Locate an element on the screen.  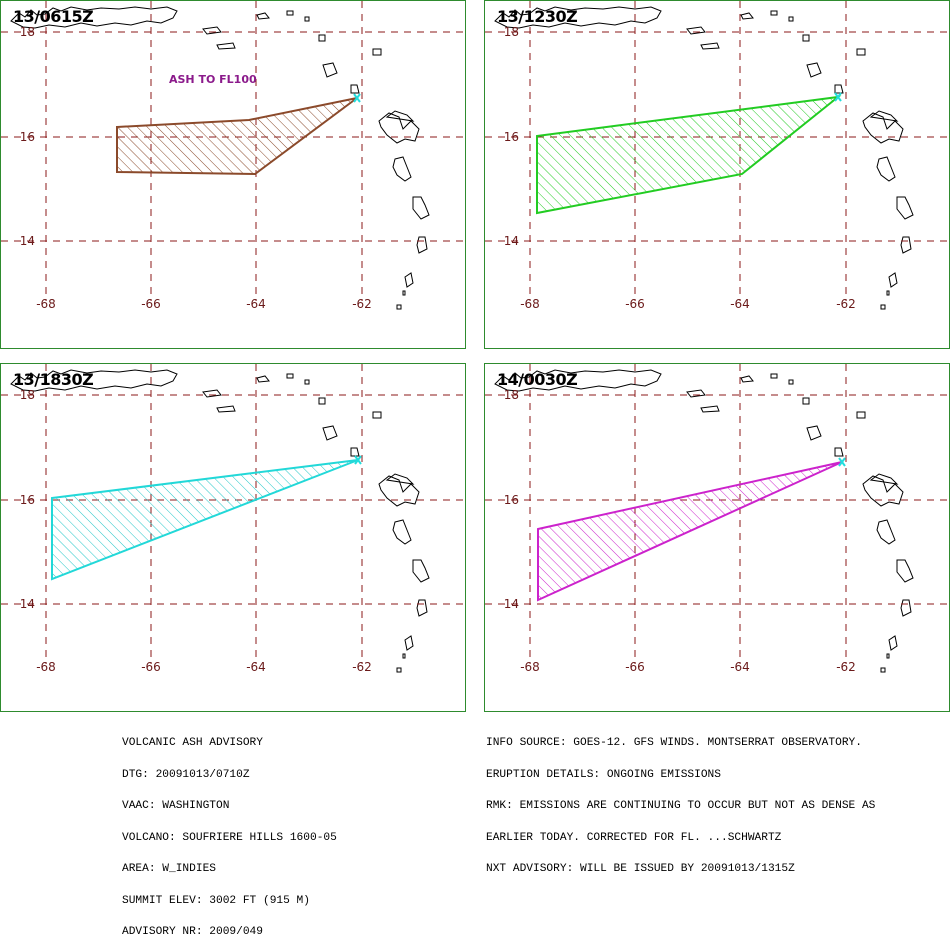
panel-time: 13/0615Z is located at coordinates (53, 16).